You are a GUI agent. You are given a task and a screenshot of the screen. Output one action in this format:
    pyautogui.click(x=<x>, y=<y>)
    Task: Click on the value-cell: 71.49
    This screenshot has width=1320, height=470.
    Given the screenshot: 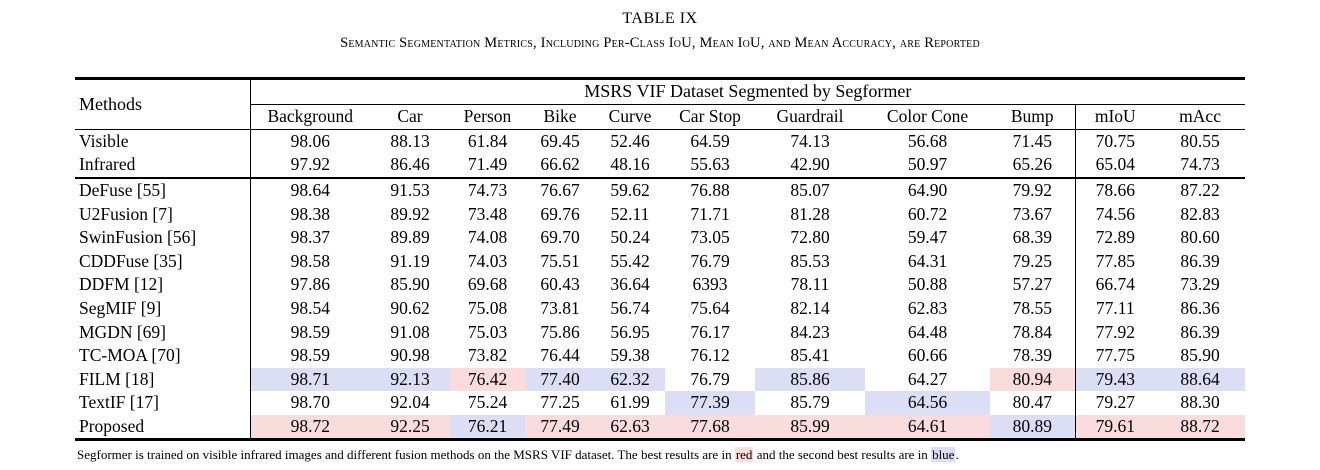 What is the action you would take?
    pyautogui.click(x=487, y=166)
    